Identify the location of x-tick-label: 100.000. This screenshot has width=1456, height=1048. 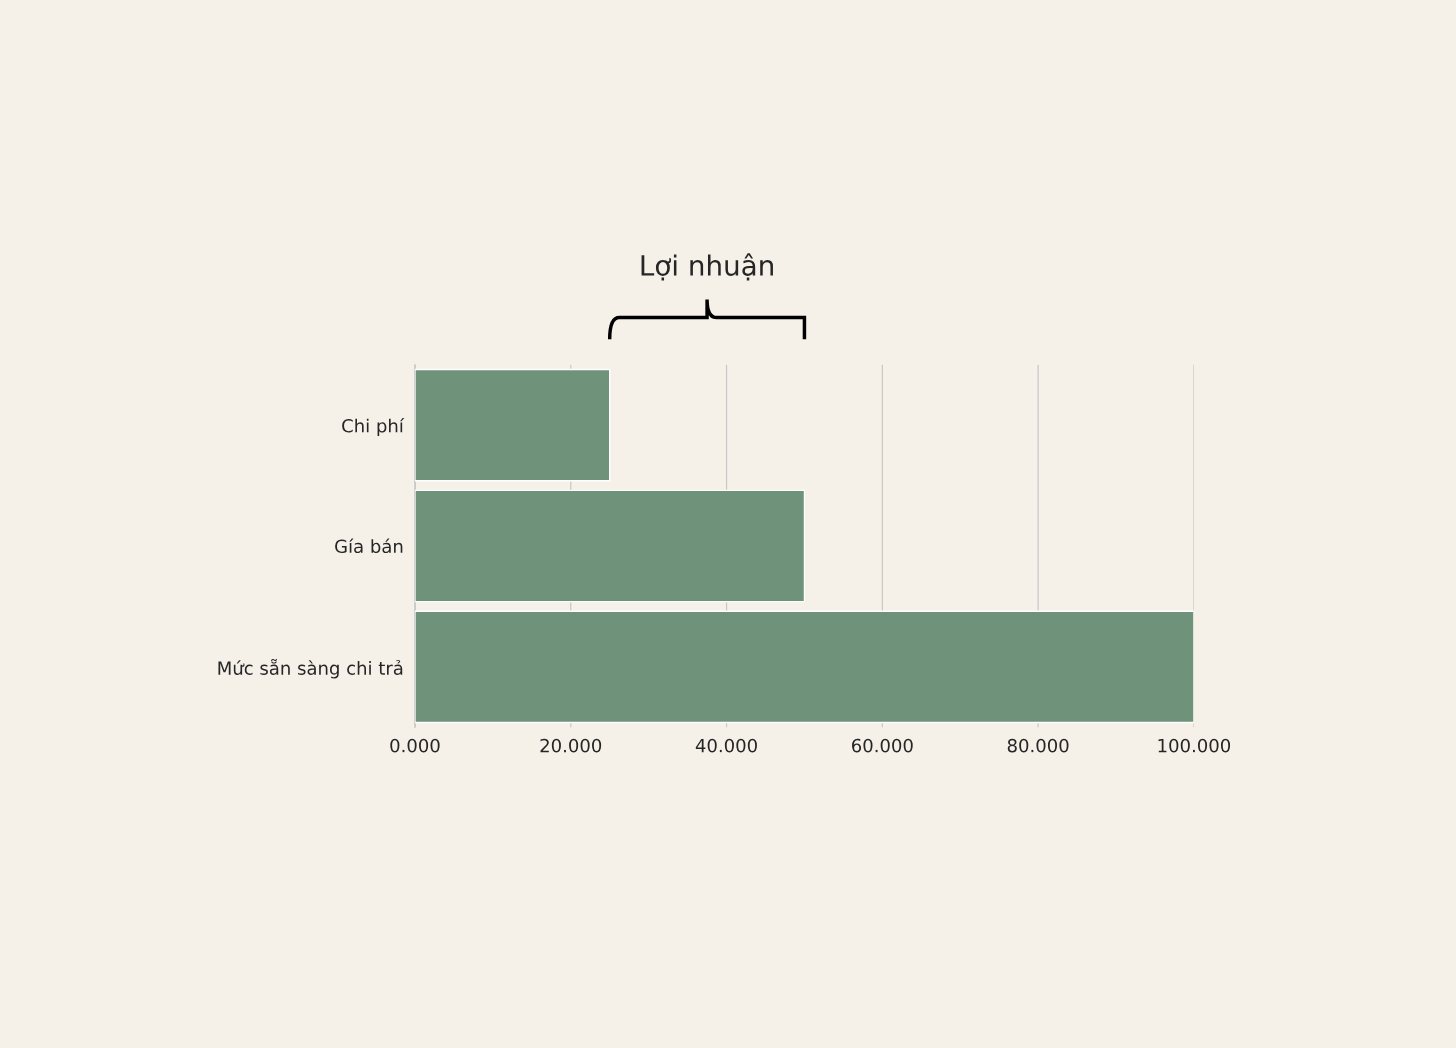
(1194, 745).